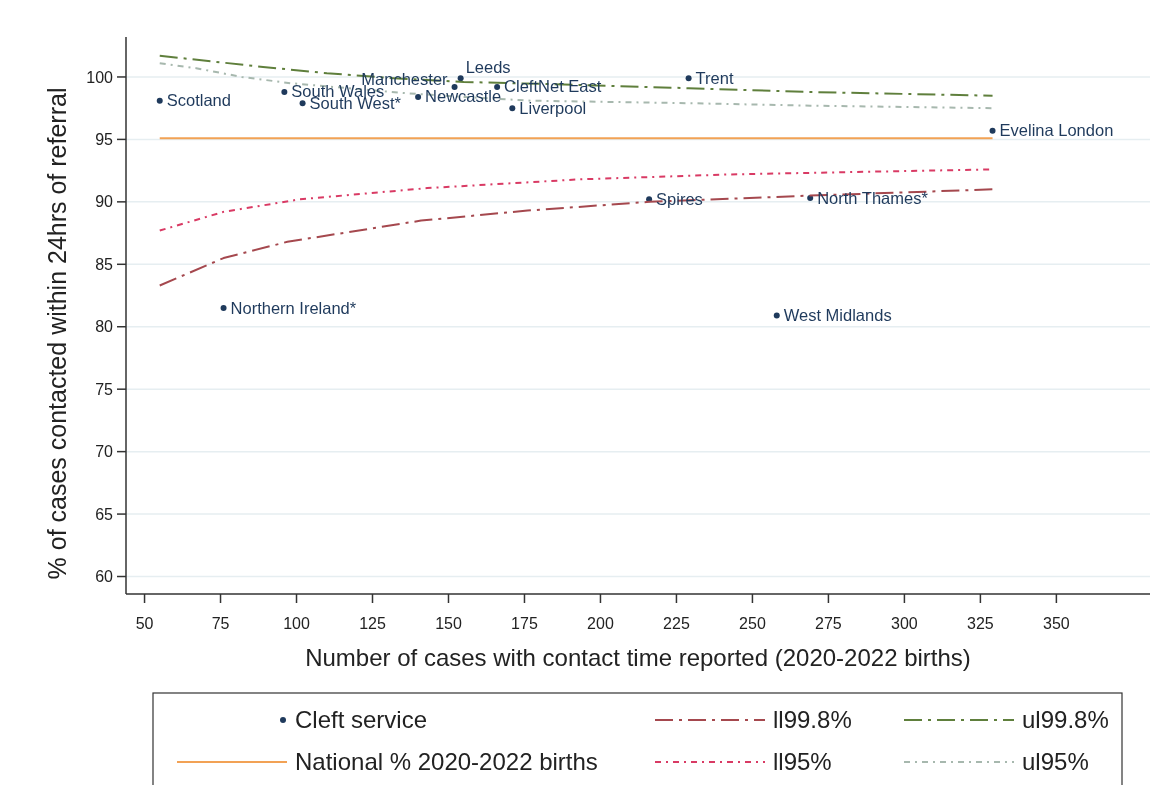 This screenshot has width=1171, height=785. I want to click on x-tick-label: 350, so click(1056, 623).